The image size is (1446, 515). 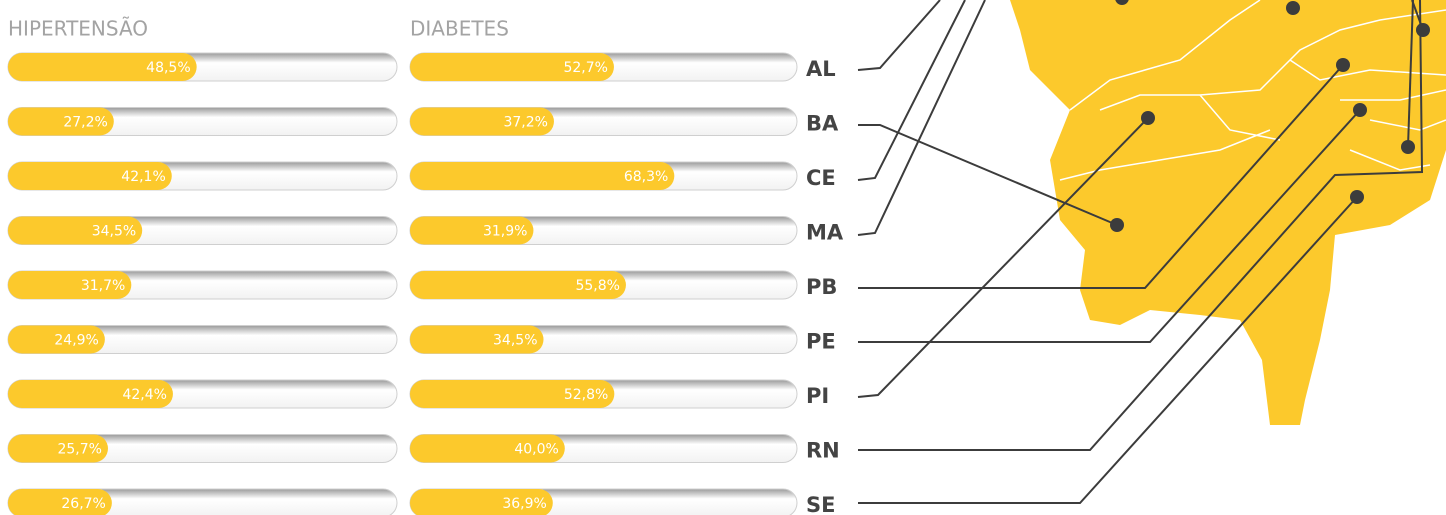 I want to click on value-label: 37,2%, so click(x=525, y=123).